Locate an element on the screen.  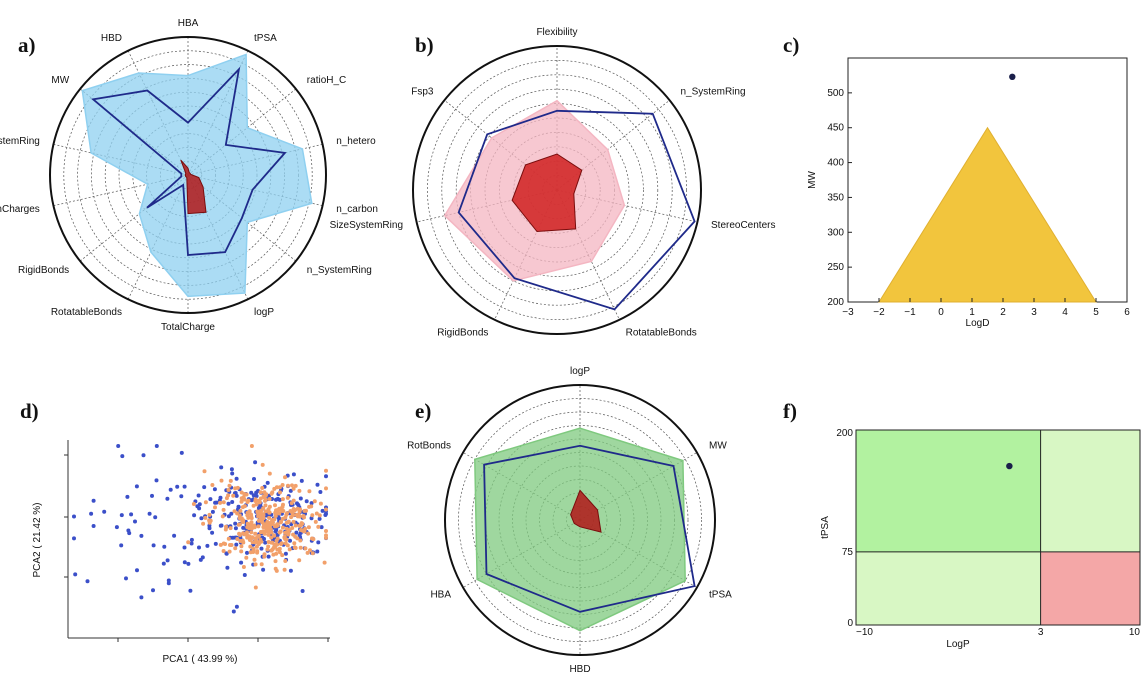
panel-label-f: f) is located at coordinates (790, 411).